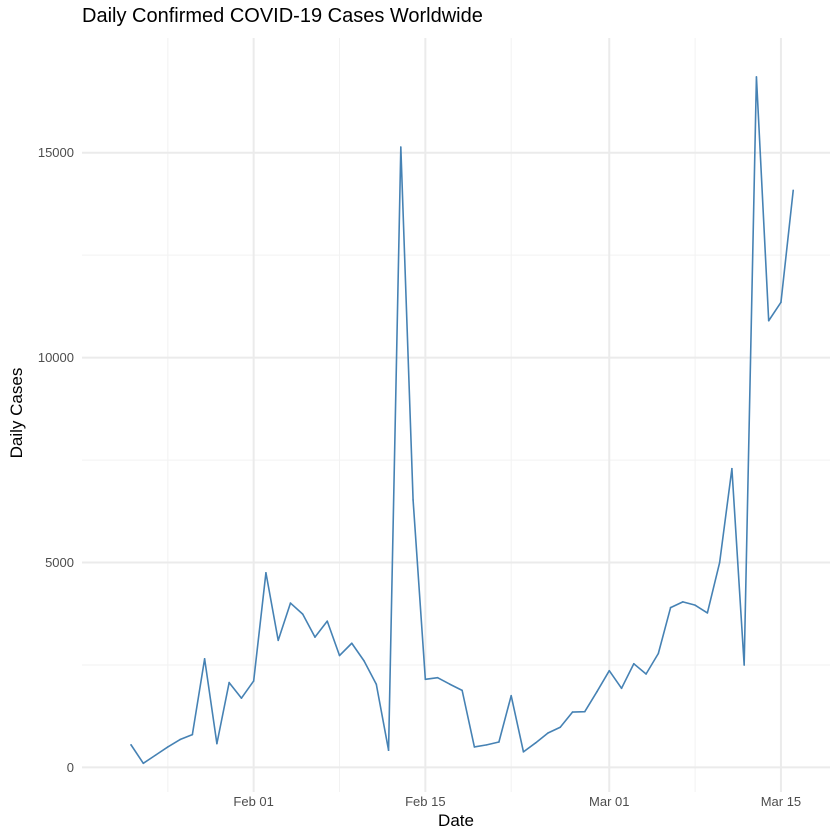 This screenshot has width=840, height=840. I want to click on chart-title: Daily Confirmed COVID-19 Cases Worldwide, so click(282, 16).